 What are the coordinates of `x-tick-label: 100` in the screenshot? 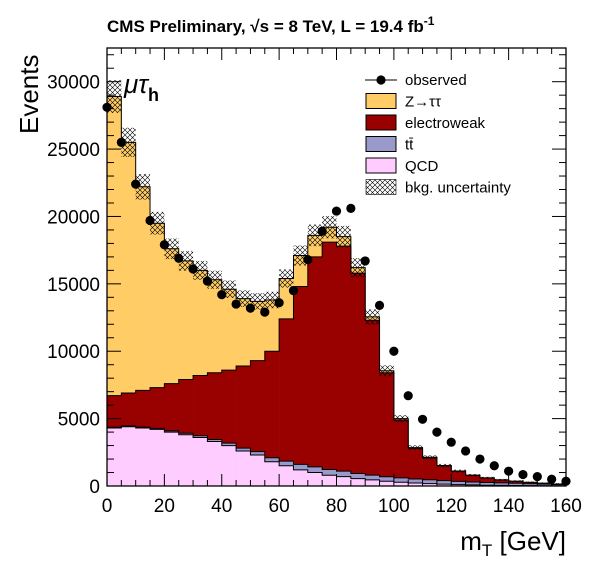 It's located at (394, 506).